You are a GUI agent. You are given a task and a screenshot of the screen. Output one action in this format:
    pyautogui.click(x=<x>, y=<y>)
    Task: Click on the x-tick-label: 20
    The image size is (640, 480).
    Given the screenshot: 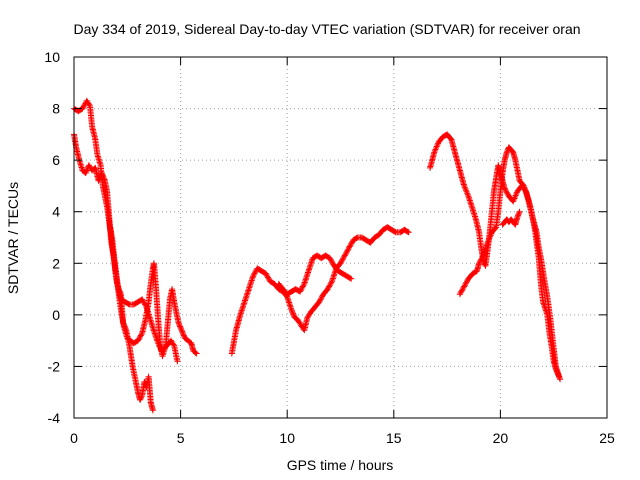 What is the action you would take?
    pyautogui.click(x=501, y=438)
    